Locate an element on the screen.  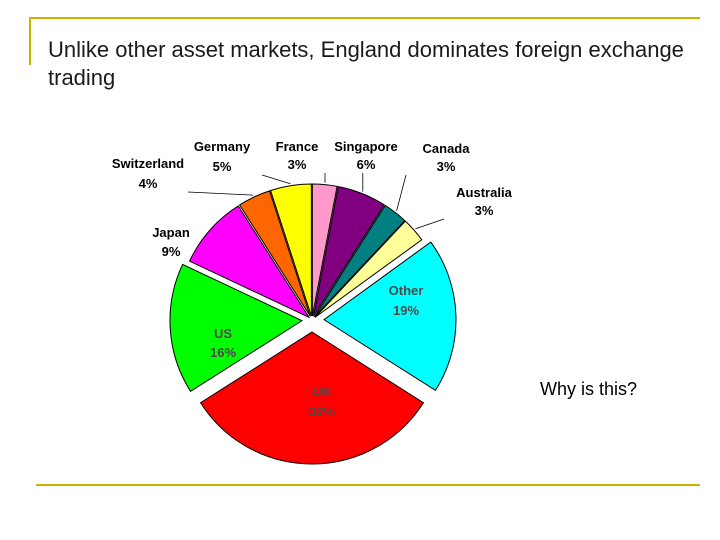
slice-value-uk: 32% is located at coordinates (322, 411).